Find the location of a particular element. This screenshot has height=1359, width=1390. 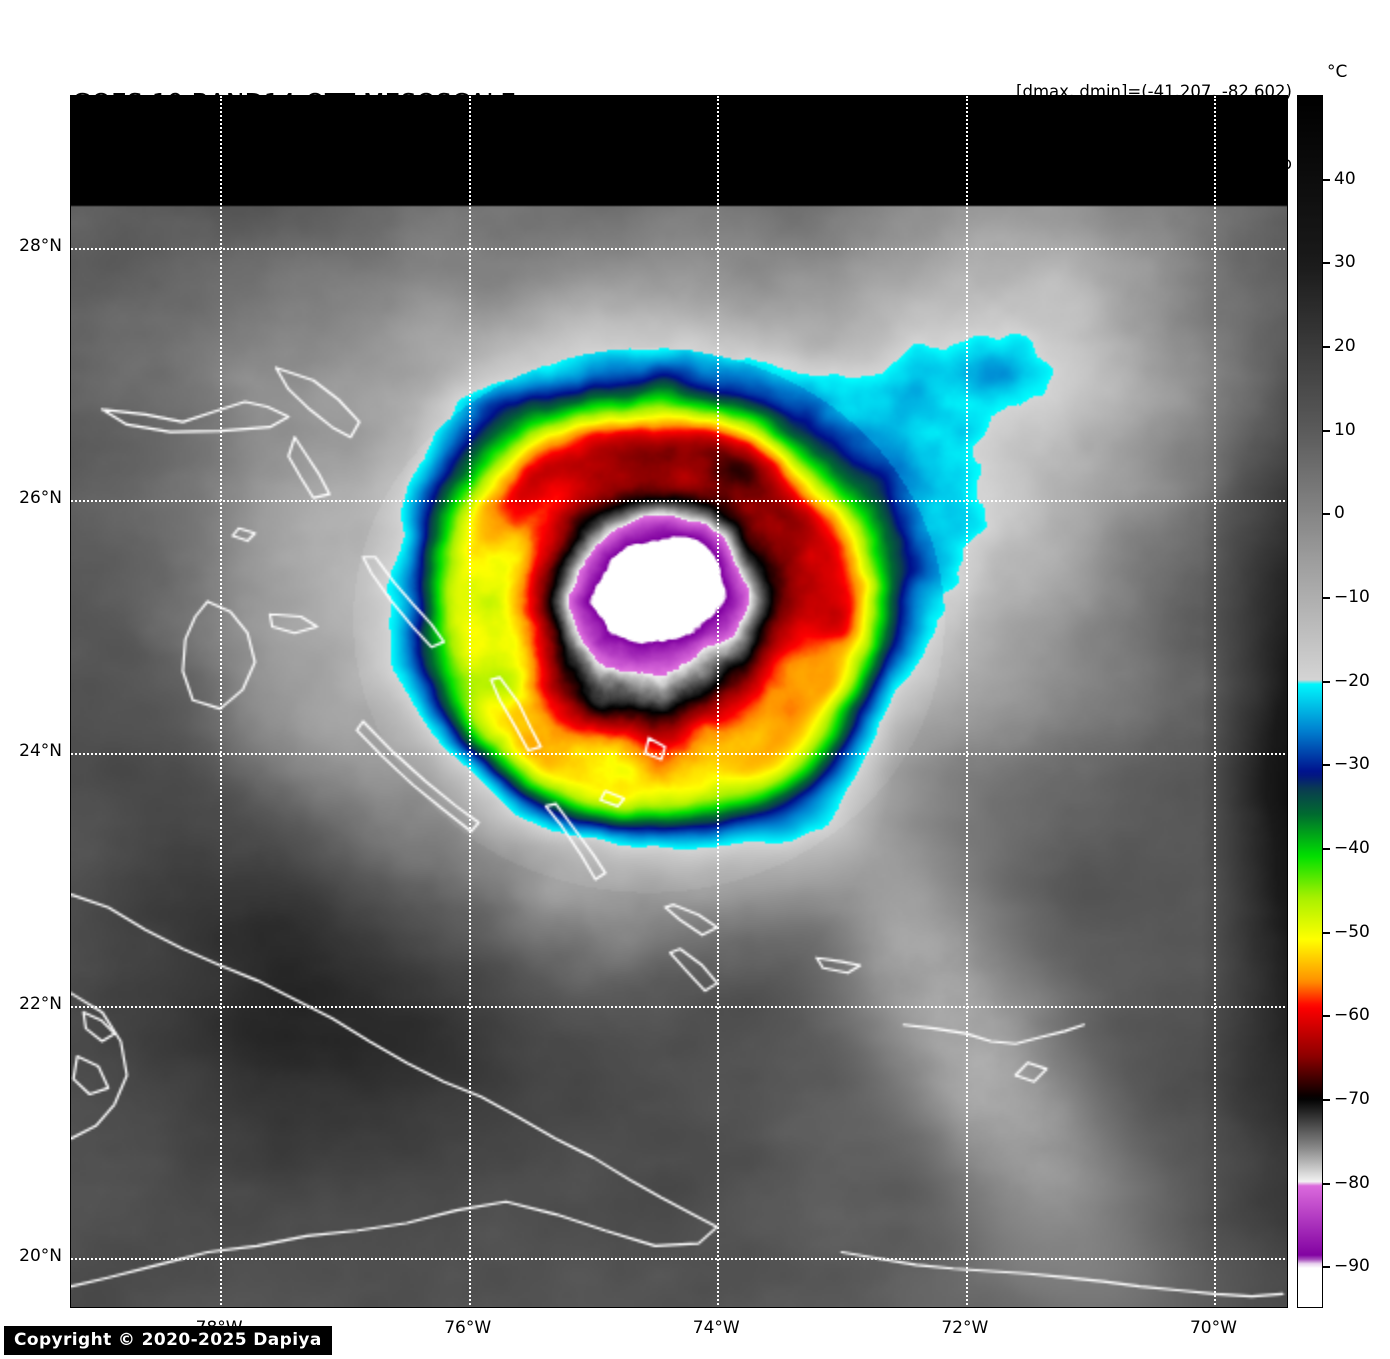

ytick-label-text: 24°N is located at coordinates (40, 751).